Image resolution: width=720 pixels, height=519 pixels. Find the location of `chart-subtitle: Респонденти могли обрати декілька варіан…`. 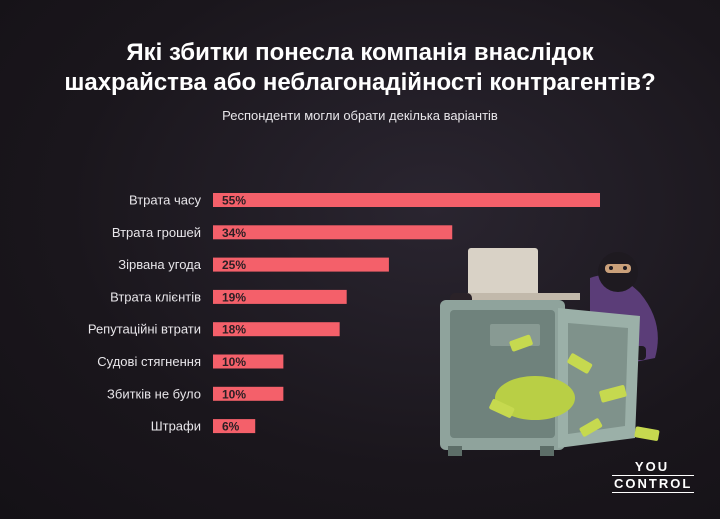

chart-subtitle: Респонденти могли обрати декілька варіан… is located at coordinates (360, 115).